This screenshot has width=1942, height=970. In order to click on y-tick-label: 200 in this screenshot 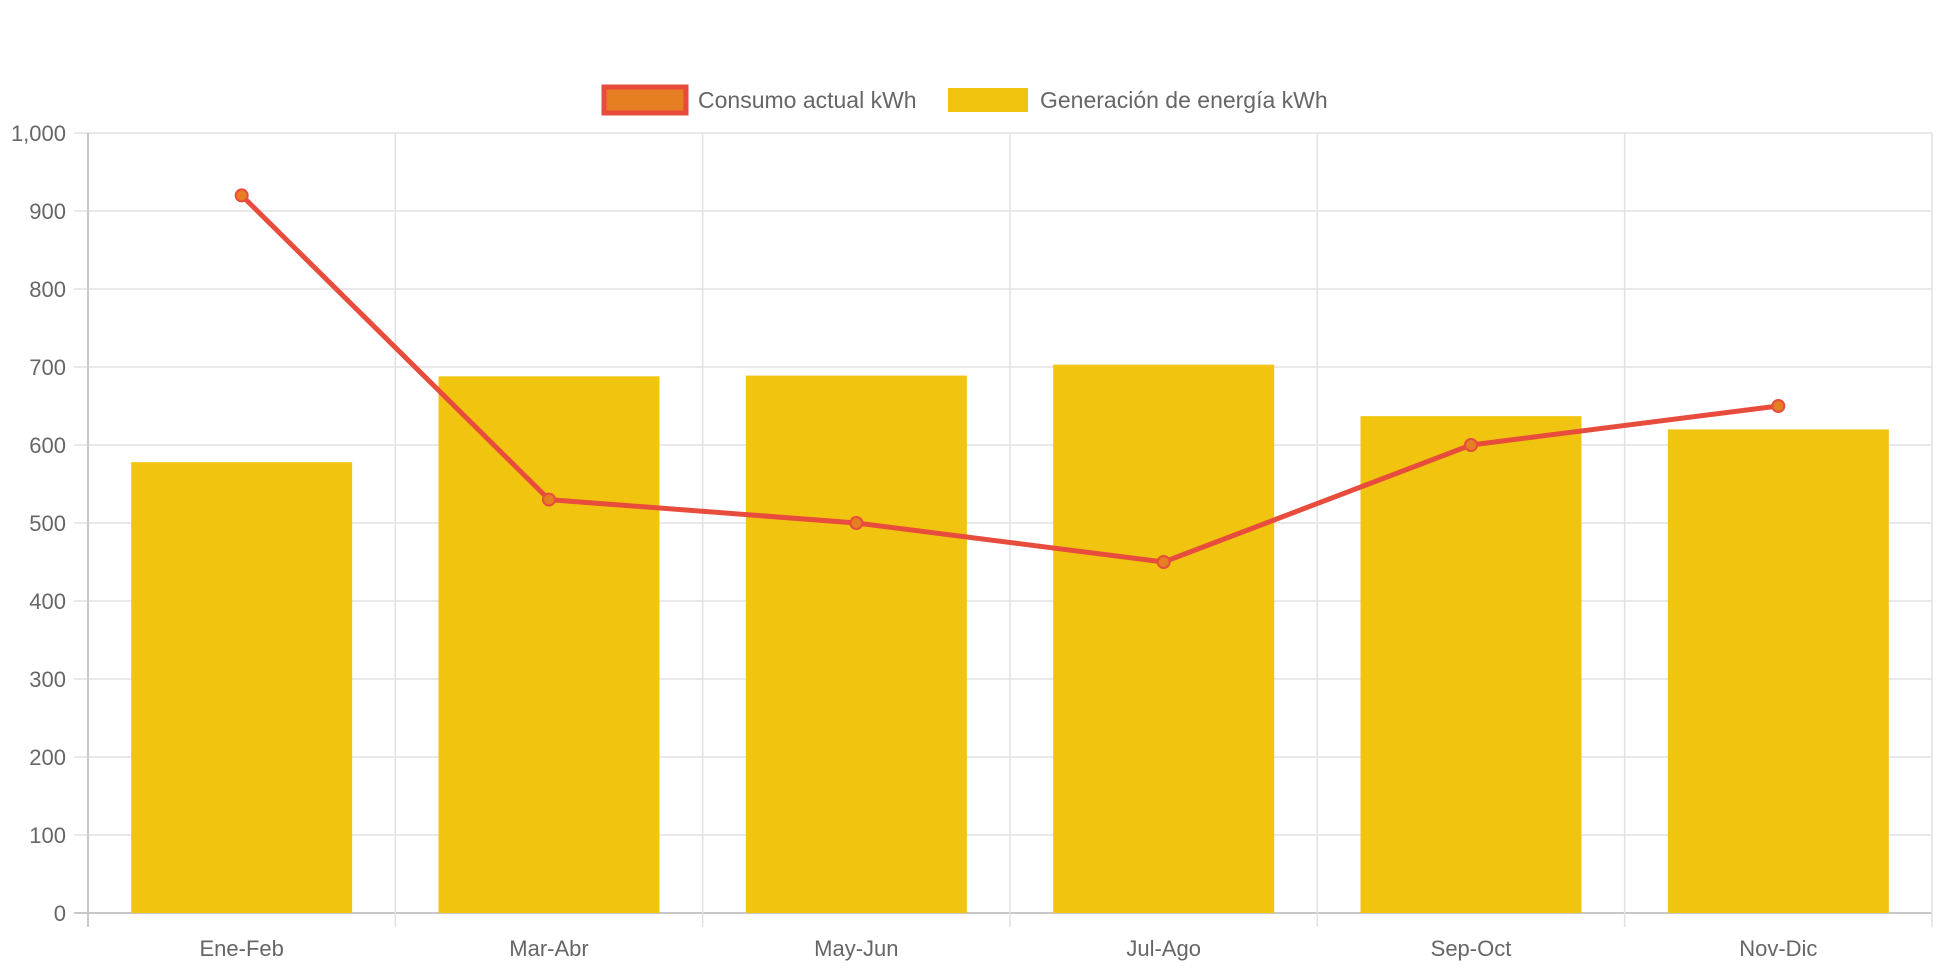, I will do `click(47, 757)`.